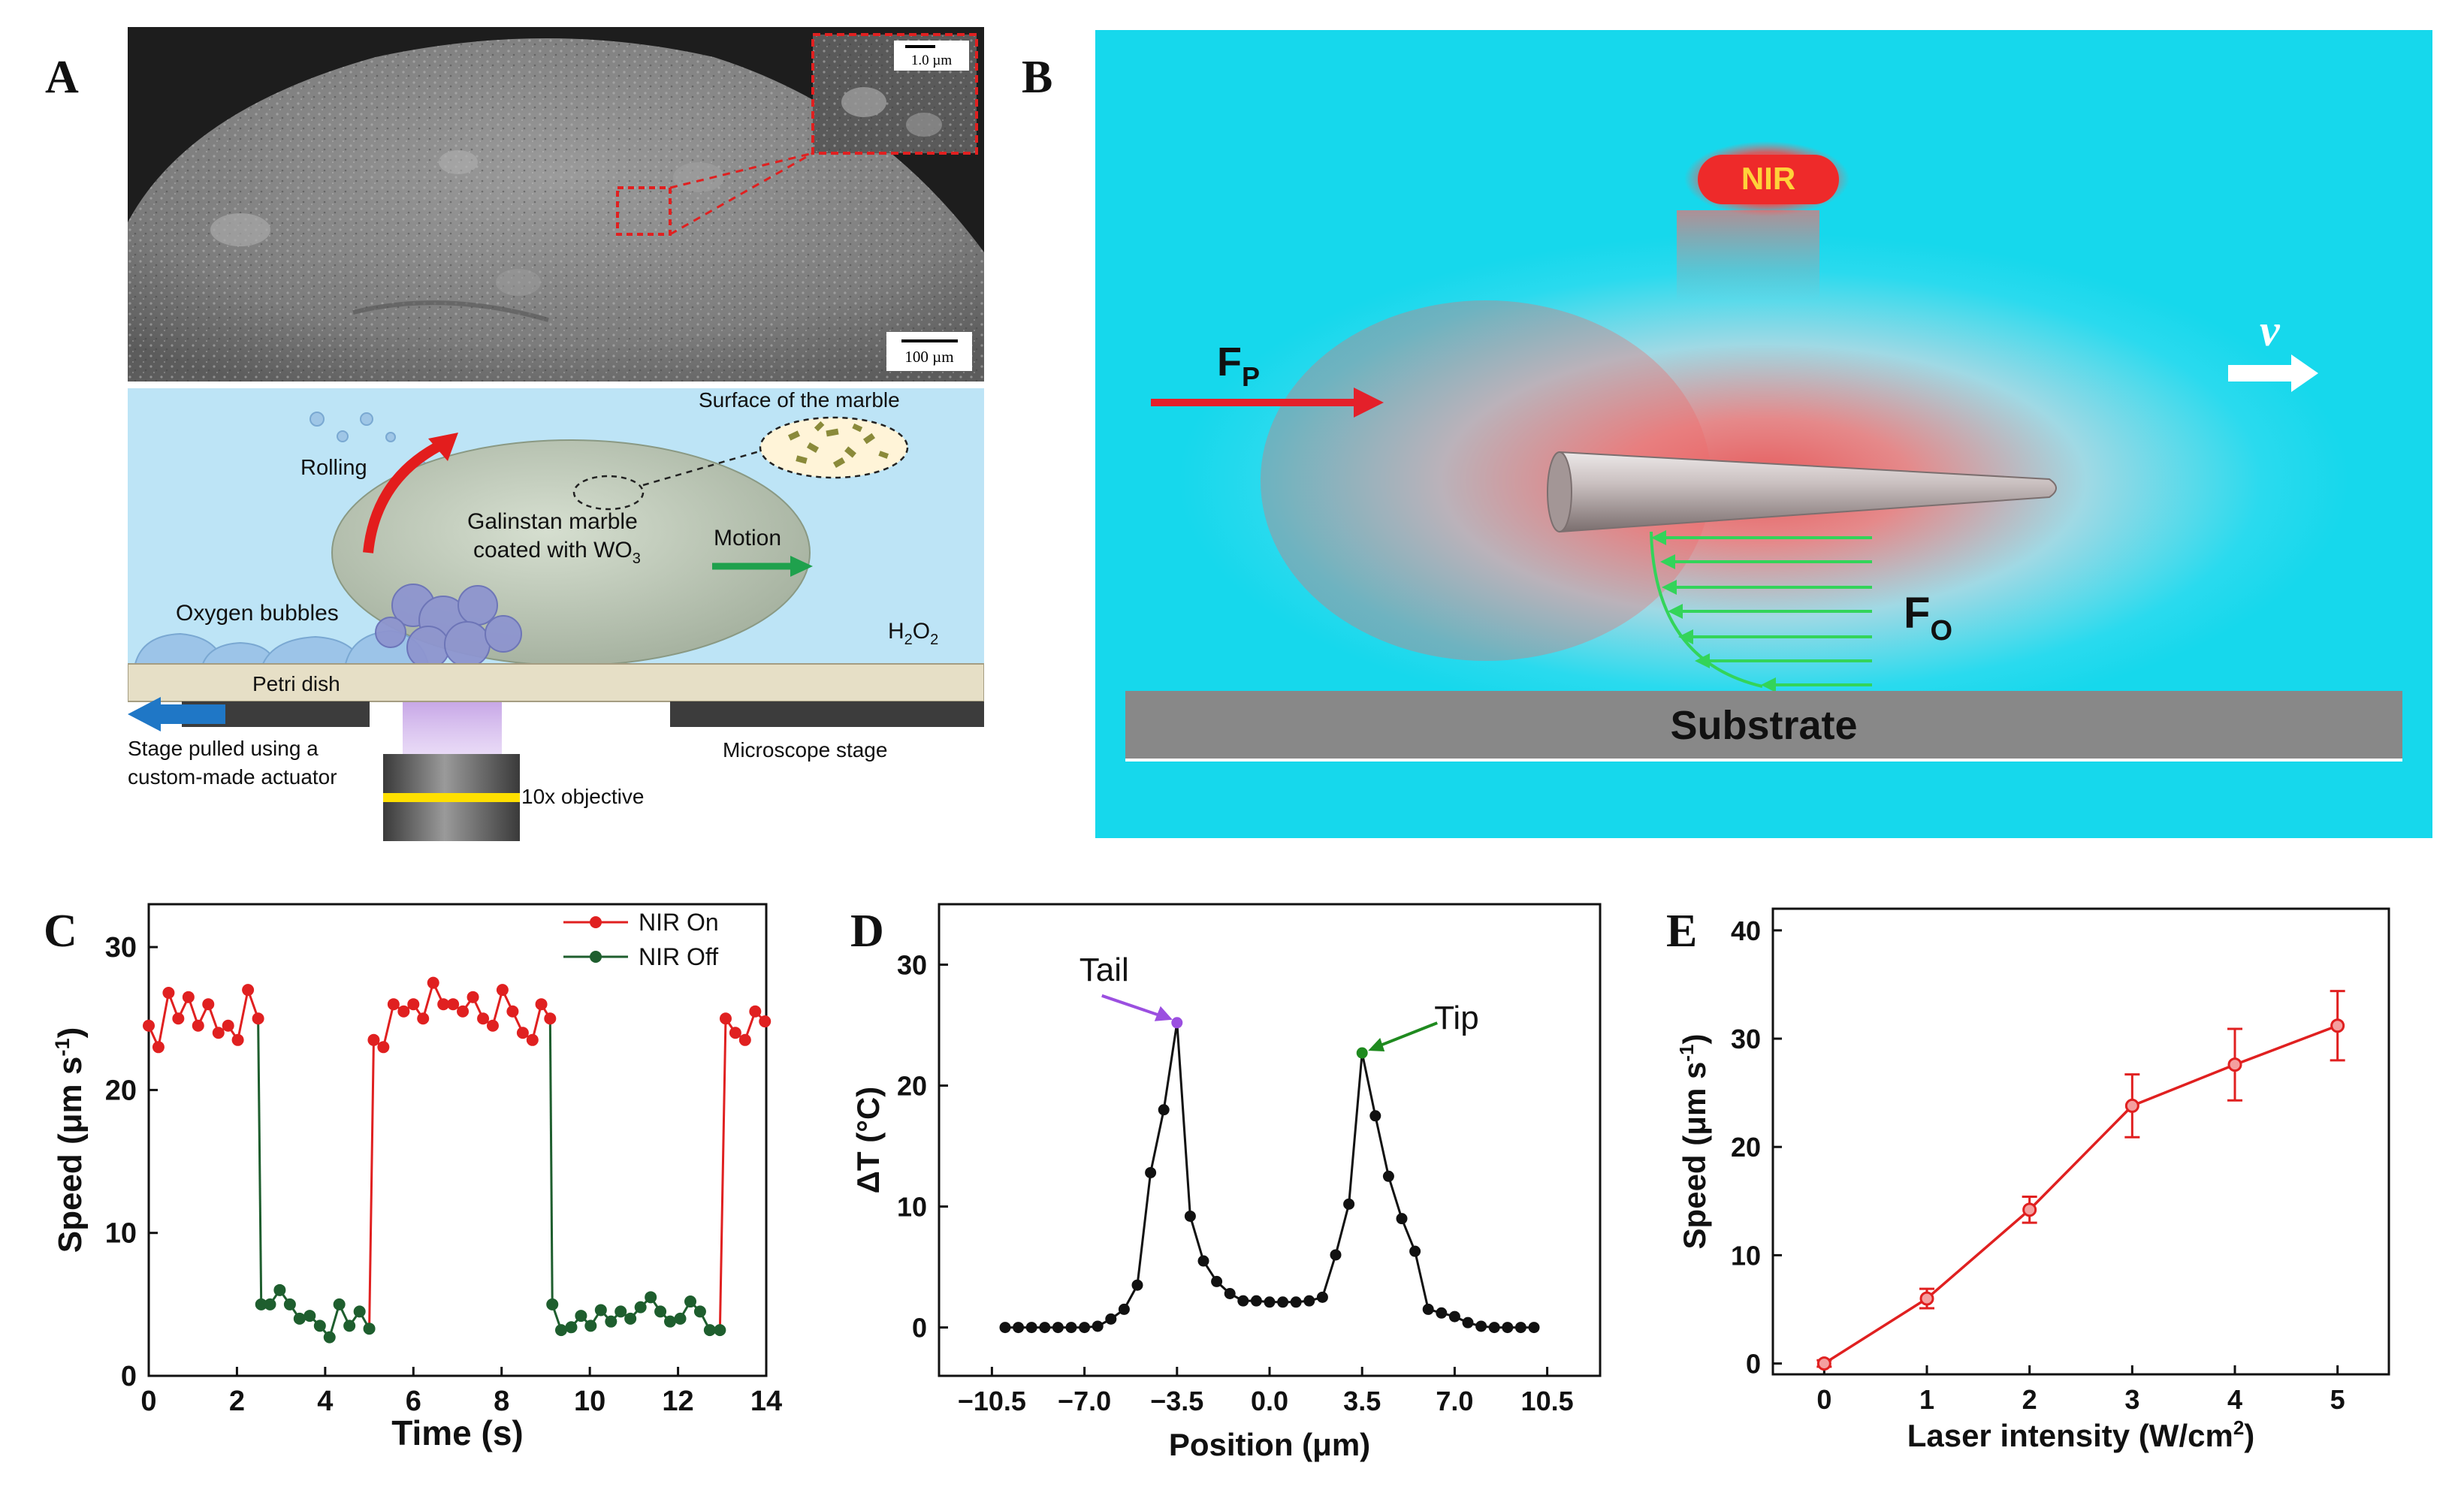 Image resolution: width=2464 pixels, height=1499 pixels. What do you see at coordinates (1693, 1142) in the screenshot?
I see `chart-e-y-label: Speed (μm s-1)` at bounding box center [1693, 1142].